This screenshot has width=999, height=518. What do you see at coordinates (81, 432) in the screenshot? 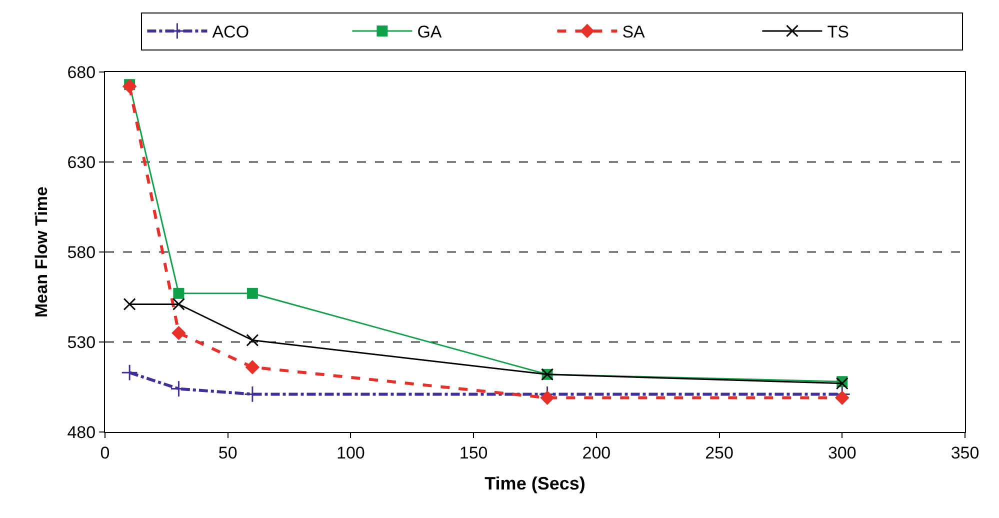
I see `y-tick-label: 480` at bounding box center [81, 432].